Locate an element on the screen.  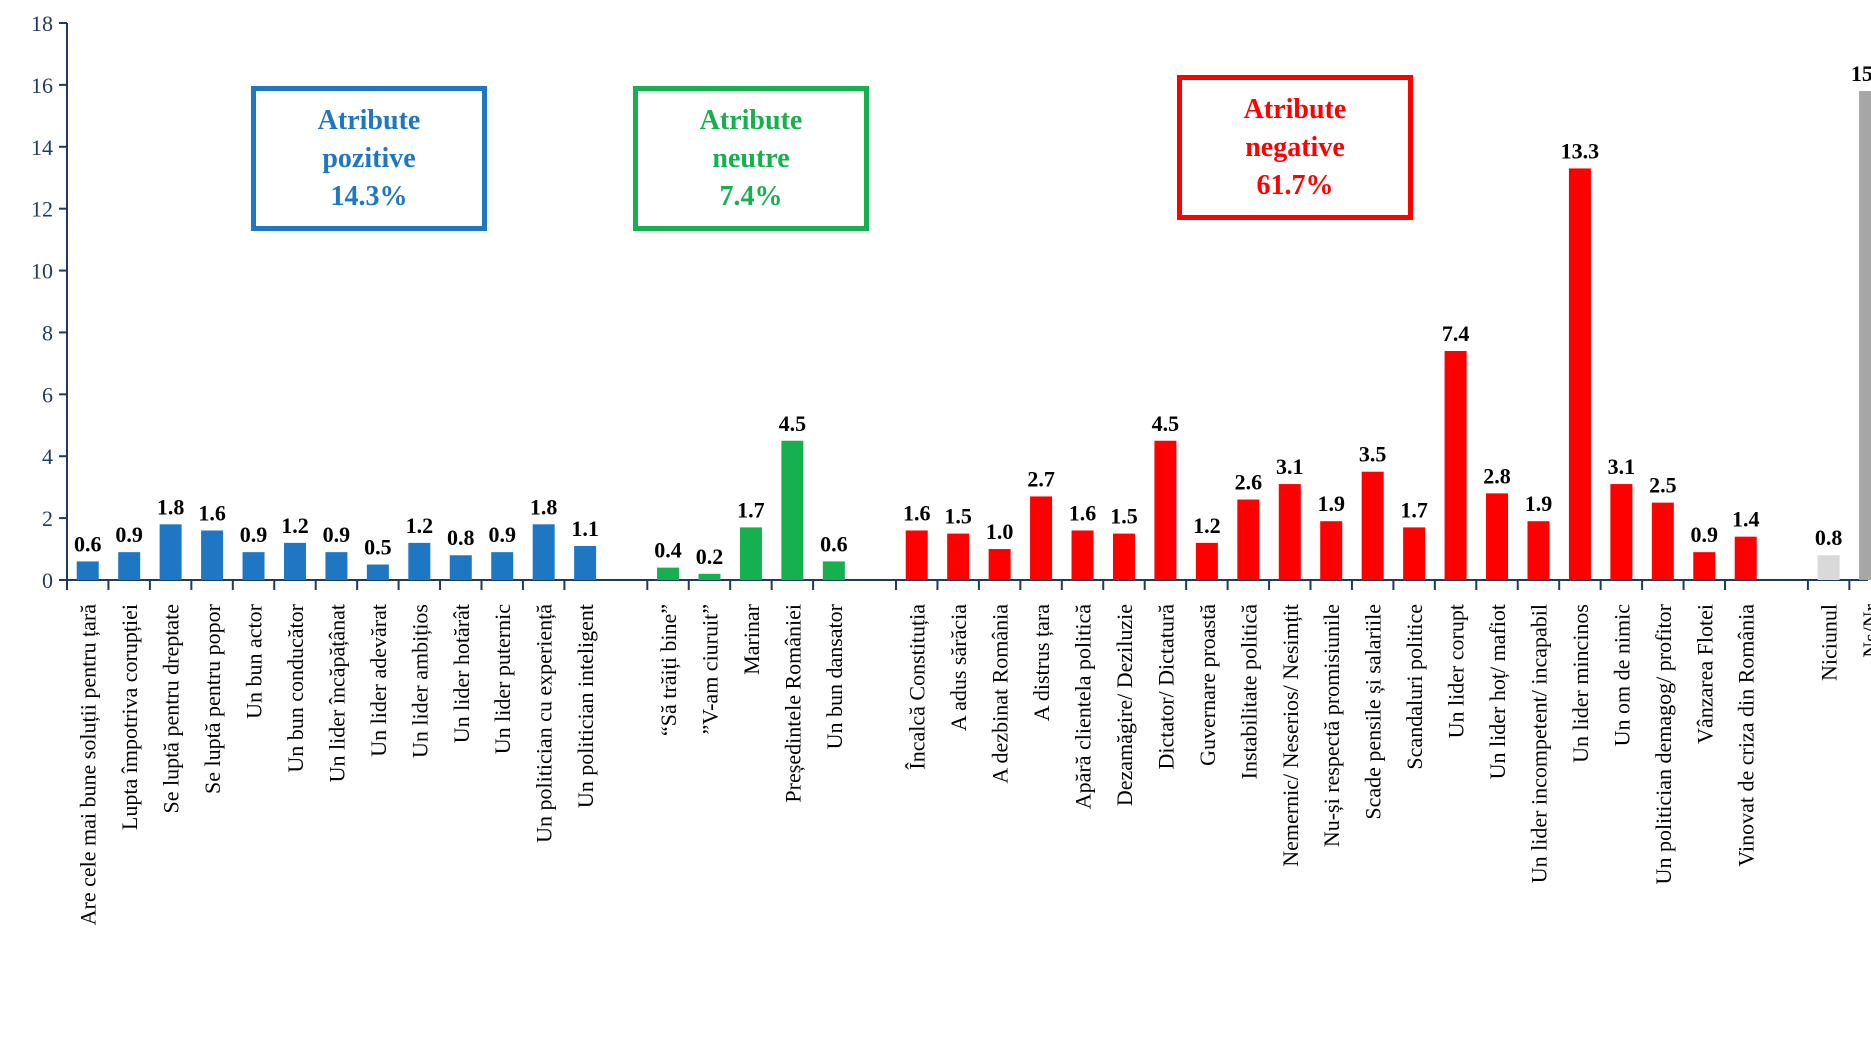
negative-box-value: 61.7% is located at coordinates (1295, 185).